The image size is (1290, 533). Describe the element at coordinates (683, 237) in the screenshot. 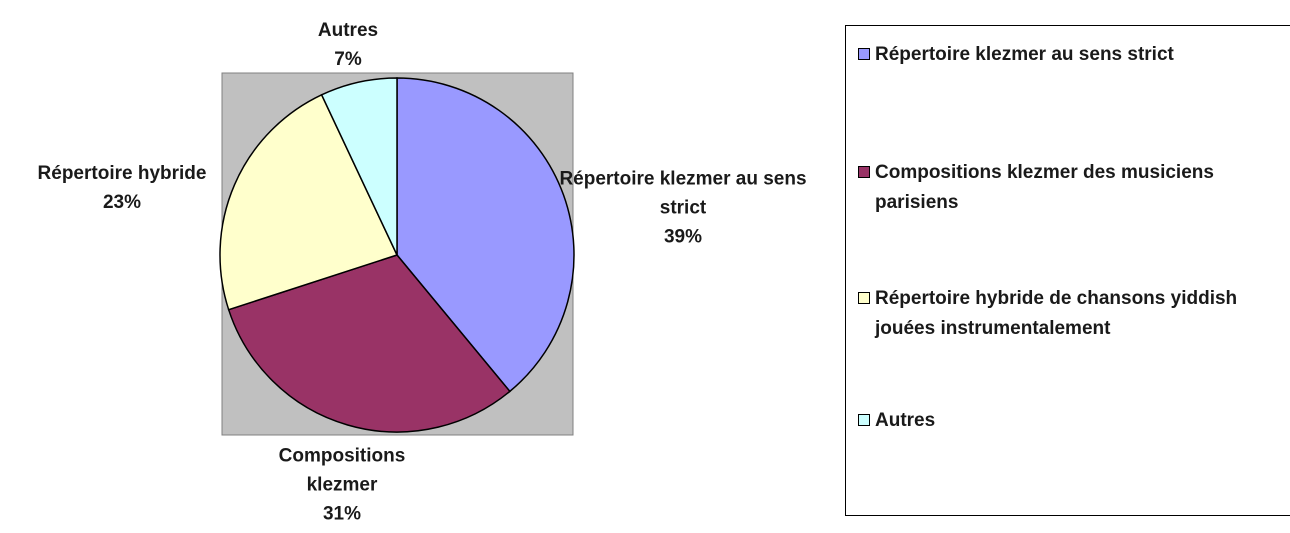

I see `slice-value: 39%` at that location.